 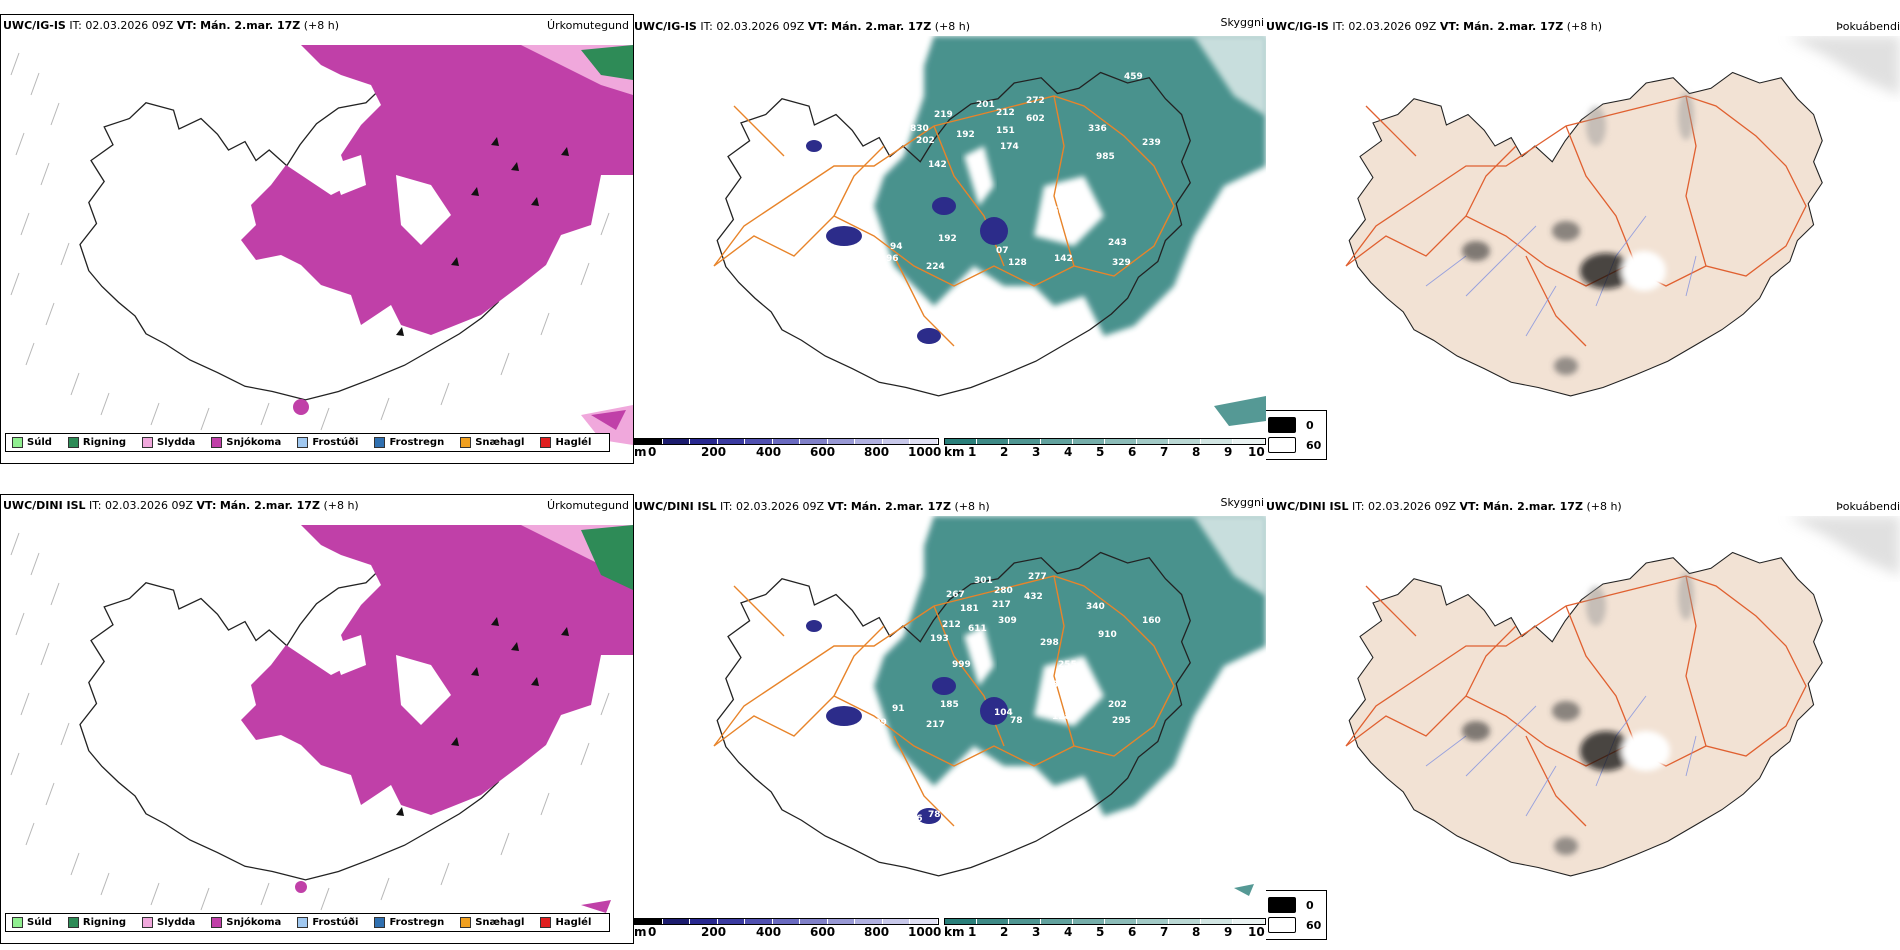 I want to click on cloud-base-label: 611, so click(x=977, y=629).